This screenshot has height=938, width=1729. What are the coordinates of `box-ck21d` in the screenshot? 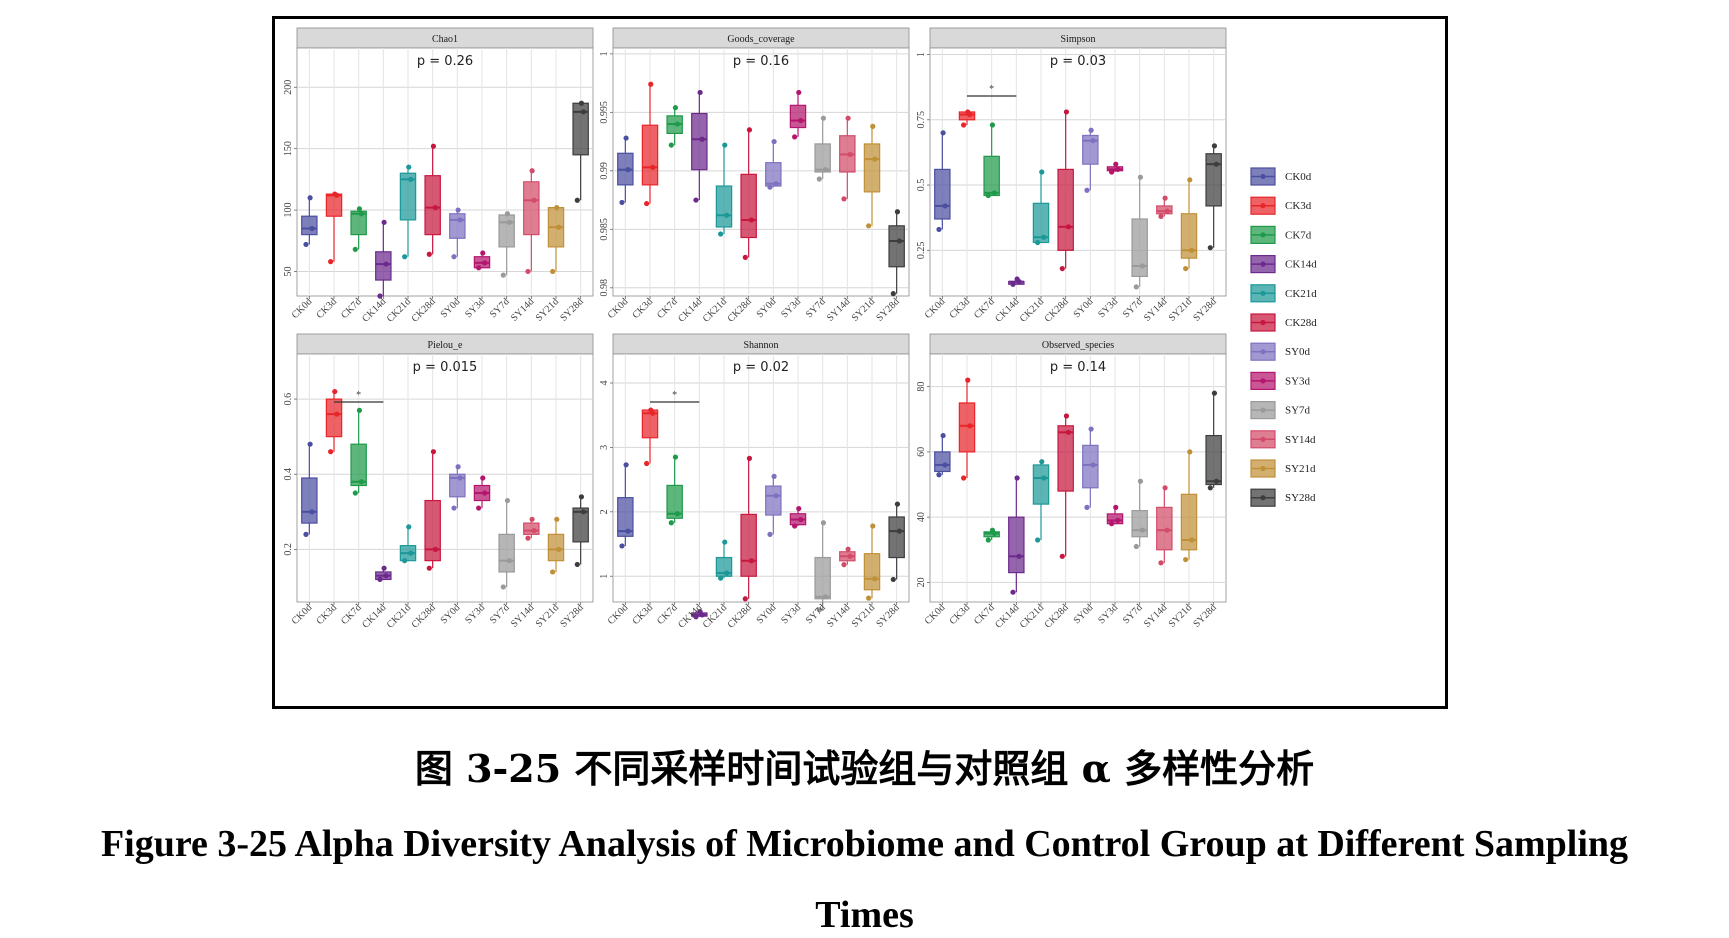 It's located at (724, 206).